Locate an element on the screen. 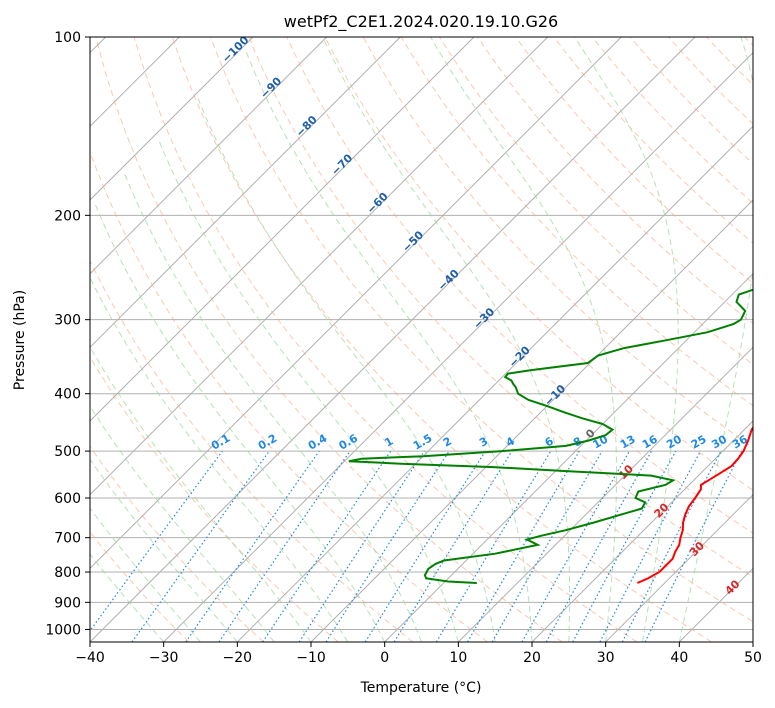  y-tick-label: 100 is located at coordinates (67, 38).